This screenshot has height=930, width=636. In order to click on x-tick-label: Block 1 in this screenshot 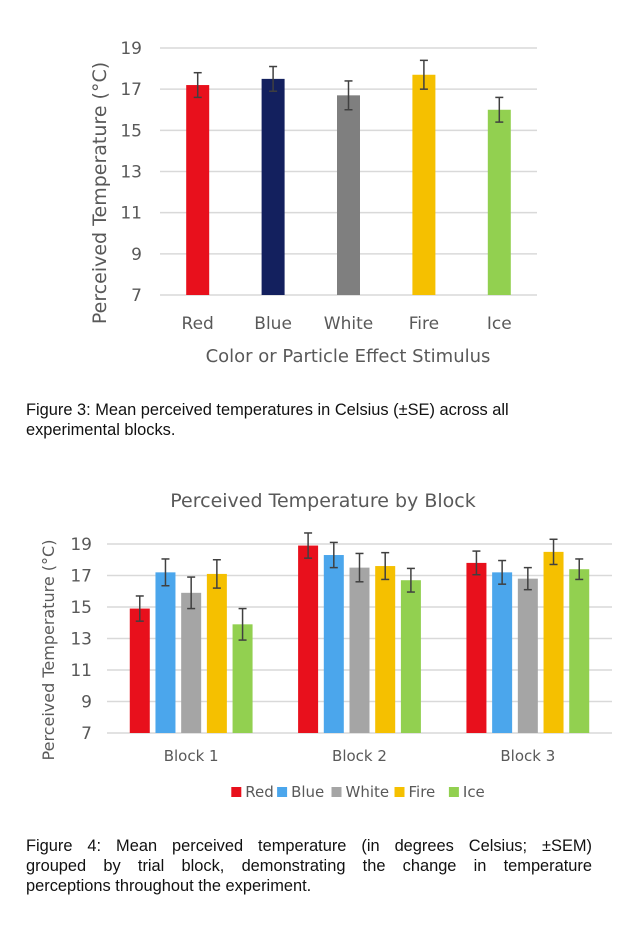, I will do `click(191, 756)`.